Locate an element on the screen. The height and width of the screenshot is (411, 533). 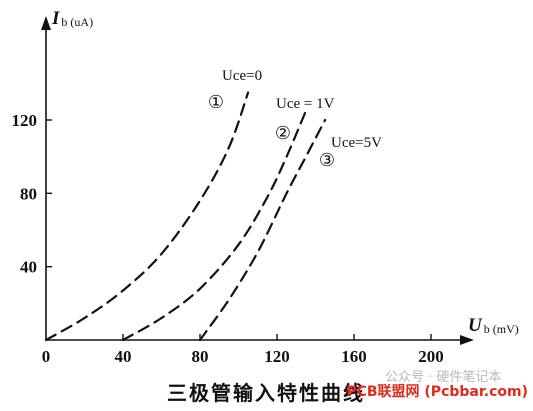
x-axis-unit: (mV) is located at coordinates (506, 329).